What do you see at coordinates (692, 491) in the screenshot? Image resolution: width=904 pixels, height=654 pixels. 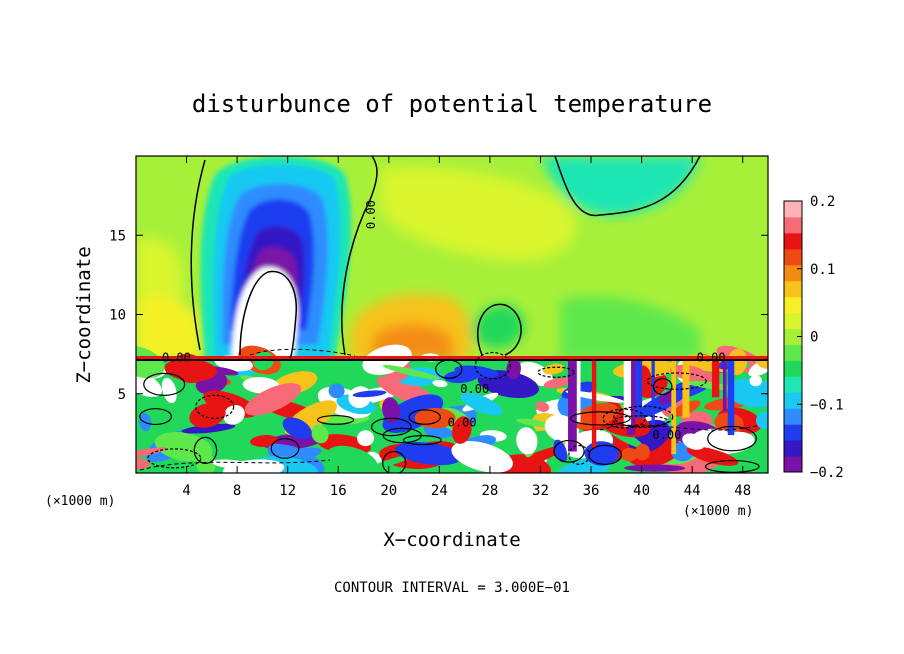 I see `x-tick-label: 44` at bounding box center [692, 491].